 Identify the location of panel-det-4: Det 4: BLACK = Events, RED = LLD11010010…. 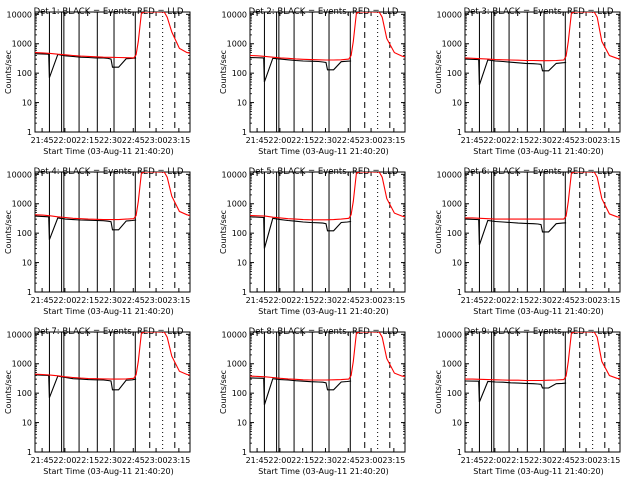
(97, 241).